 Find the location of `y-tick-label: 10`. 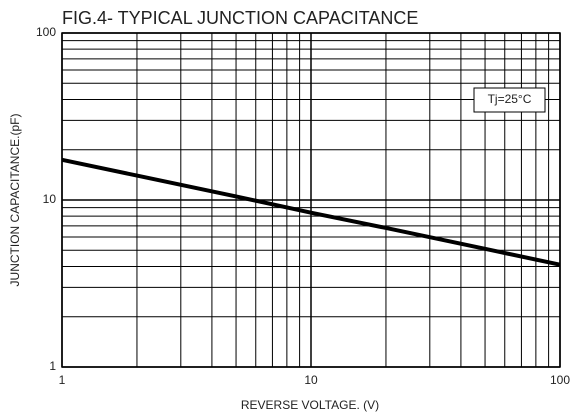

y-tick-label: 10 is located at coordinates (50, 199).